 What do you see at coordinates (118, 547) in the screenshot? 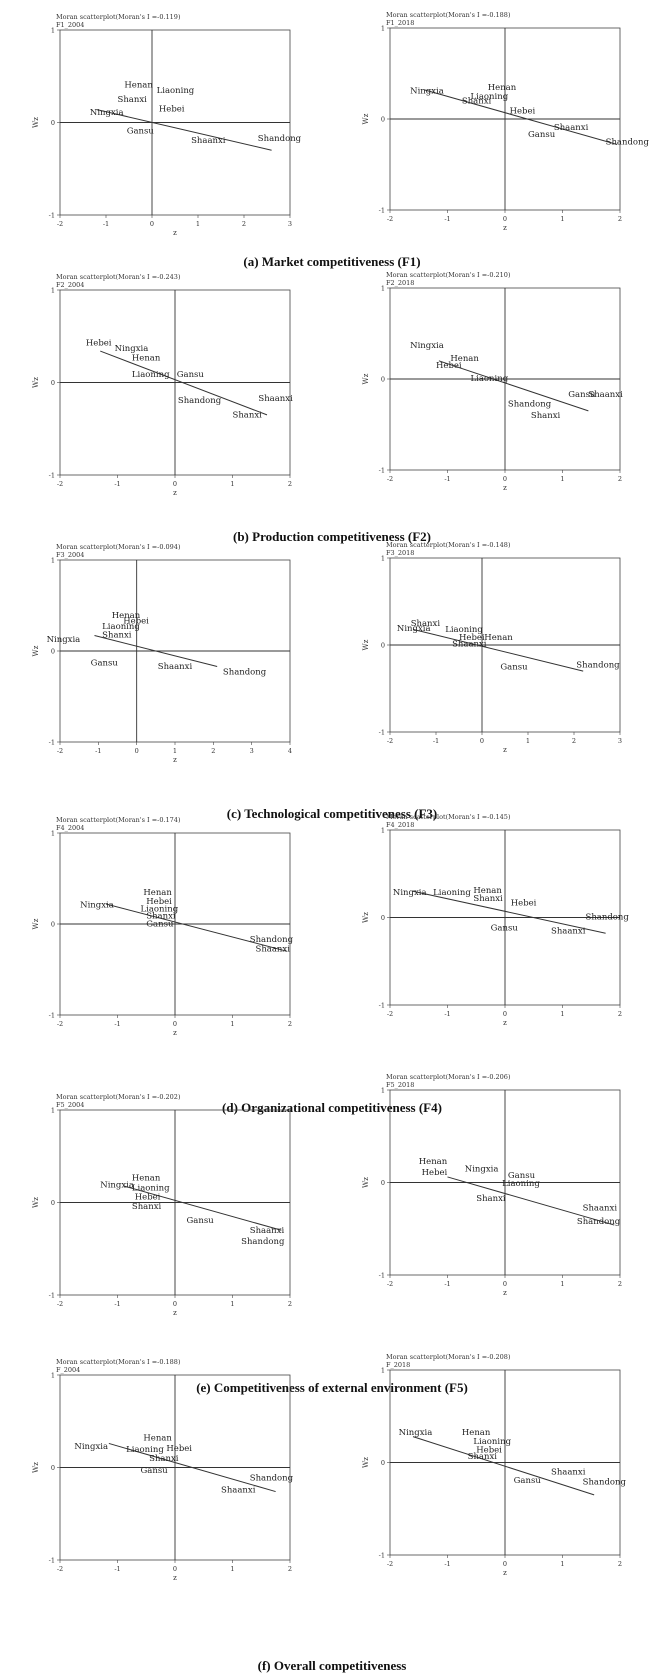
I see `plot-header: Moran scatterplot(Moran's I =-0.094)` at bounding box center [118, 547].